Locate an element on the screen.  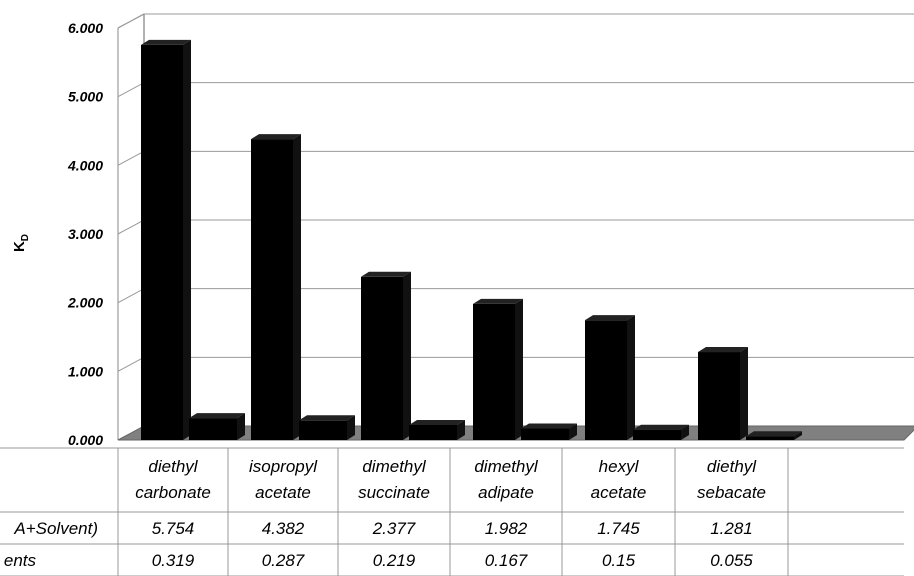
category-label: isopropyl is located at coordinates (283, 466).